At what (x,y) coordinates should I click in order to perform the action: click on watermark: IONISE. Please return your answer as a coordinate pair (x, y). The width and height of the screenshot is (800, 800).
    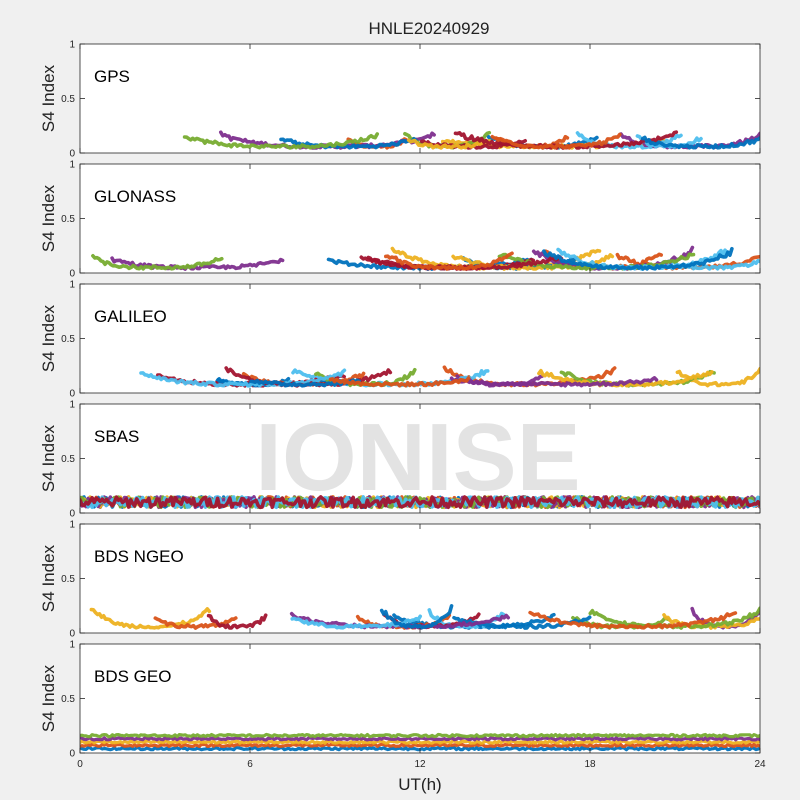
    Looking at the image, I should click on (417, 457).